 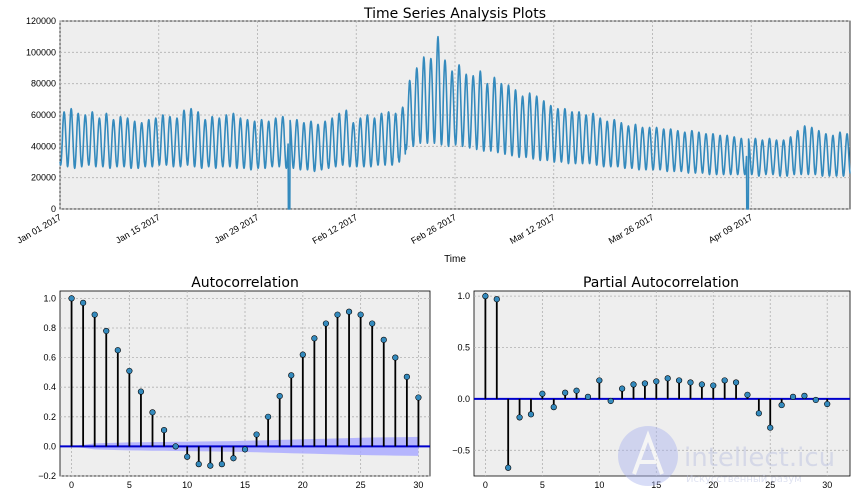 What do you see at coordinates (49, 358) in the screenshot?
I see `acf-y-tick-label: 0.6` at bounding box center [49, 358].